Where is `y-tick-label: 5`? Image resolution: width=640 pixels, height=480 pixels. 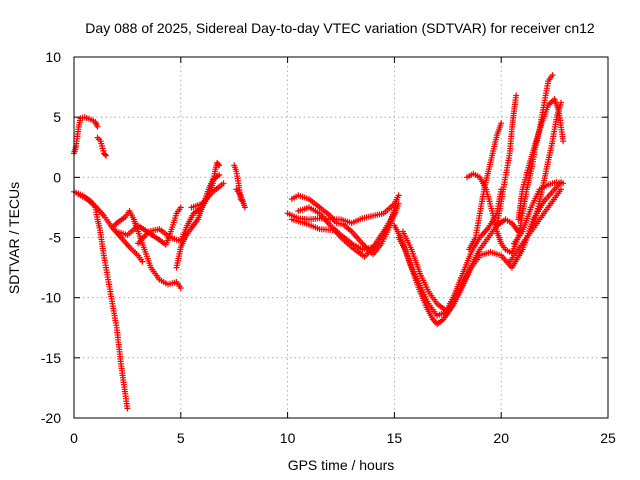
y-tick-label: 5 is located at coordinates (57, 117).